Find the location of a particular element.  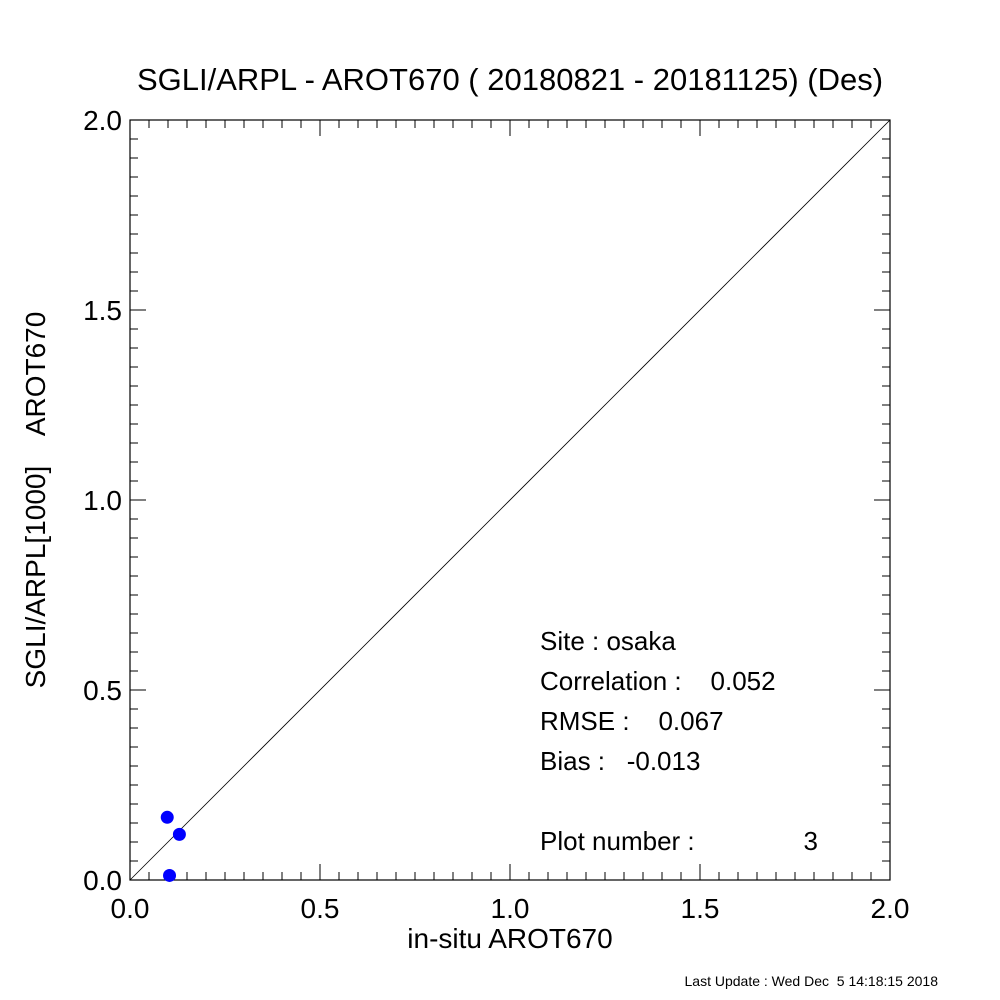

y-axis-label: SGLI/ARPL[1000] AROT670 is located at coordinates (35, 500).